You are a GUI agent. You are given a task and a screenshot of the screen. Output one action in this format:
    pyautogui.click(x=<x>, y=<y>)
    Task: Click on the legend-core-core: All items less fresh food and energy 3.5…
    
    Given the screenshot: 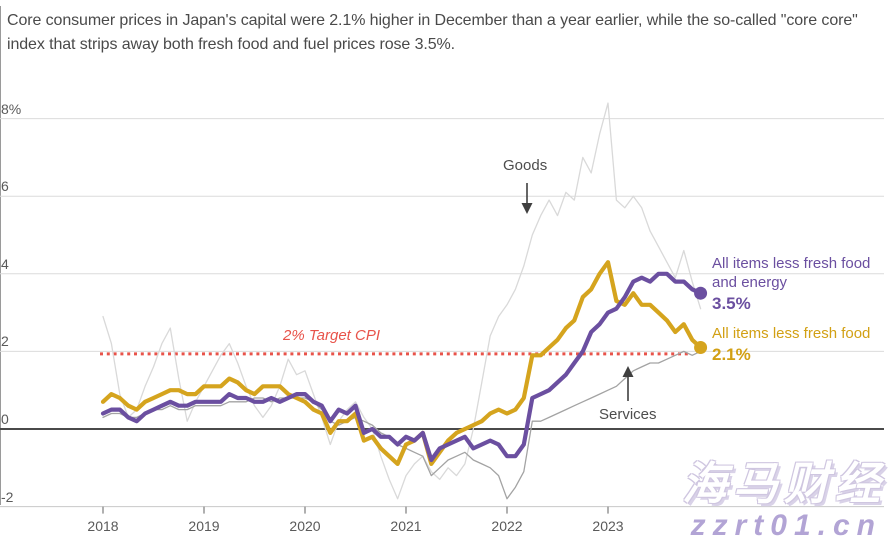 What is the action you would take?
    pyautogui.click(x=800, y=283)
    